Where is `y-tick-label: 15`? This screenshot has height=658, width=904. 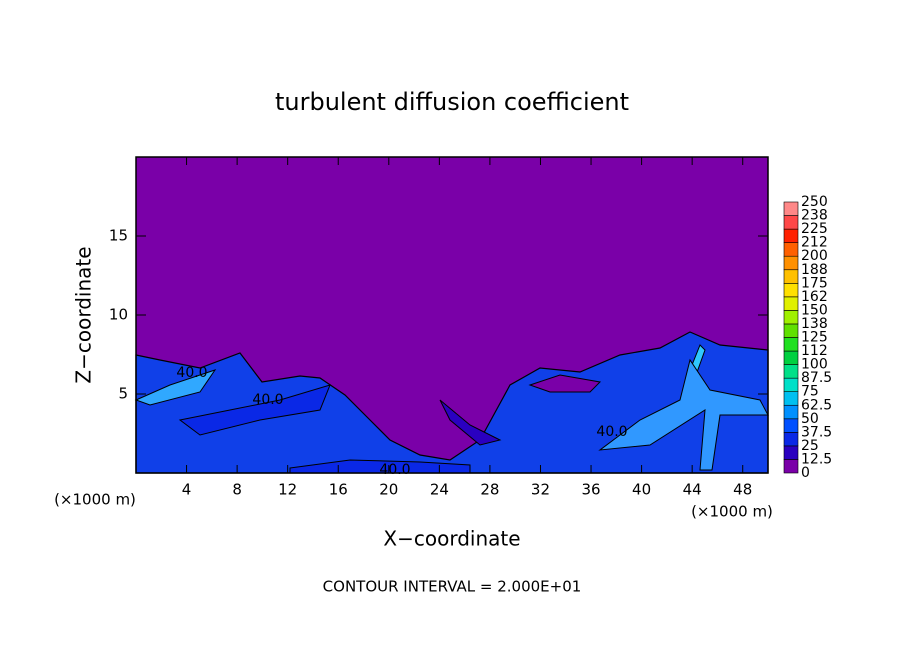
y-tick-label: 15 is located at coordinates (118, 236).